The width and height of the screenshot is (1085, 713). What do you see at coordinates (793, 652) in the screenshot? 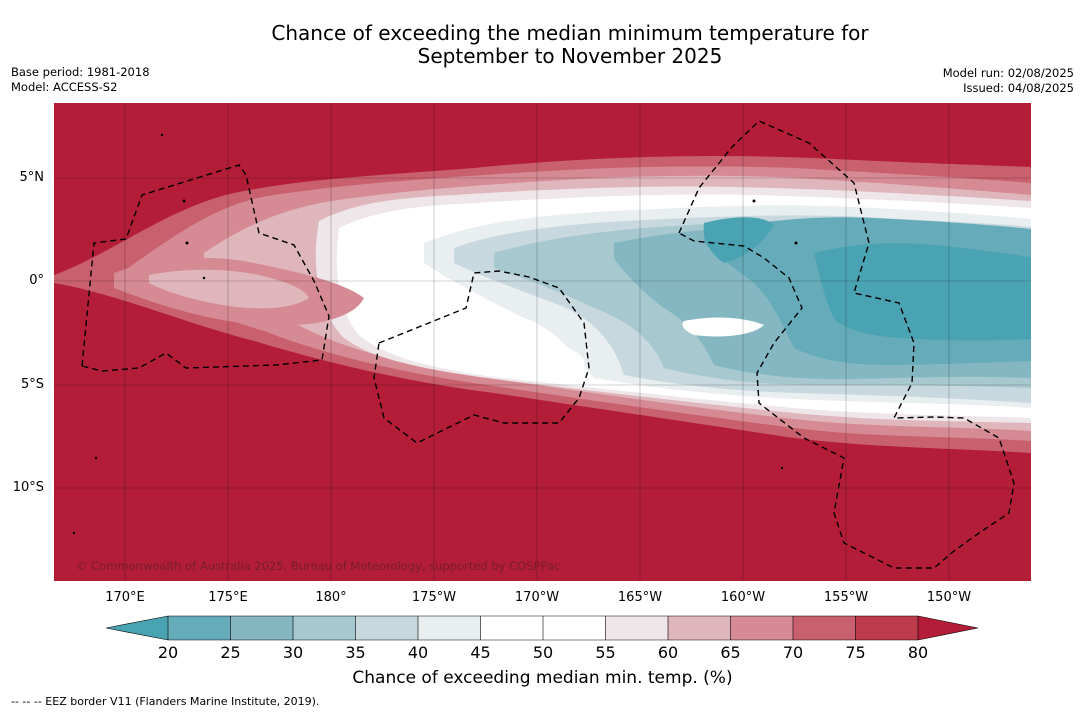
I see `colorbar-tick: 70` at bounding box center [793, 652].